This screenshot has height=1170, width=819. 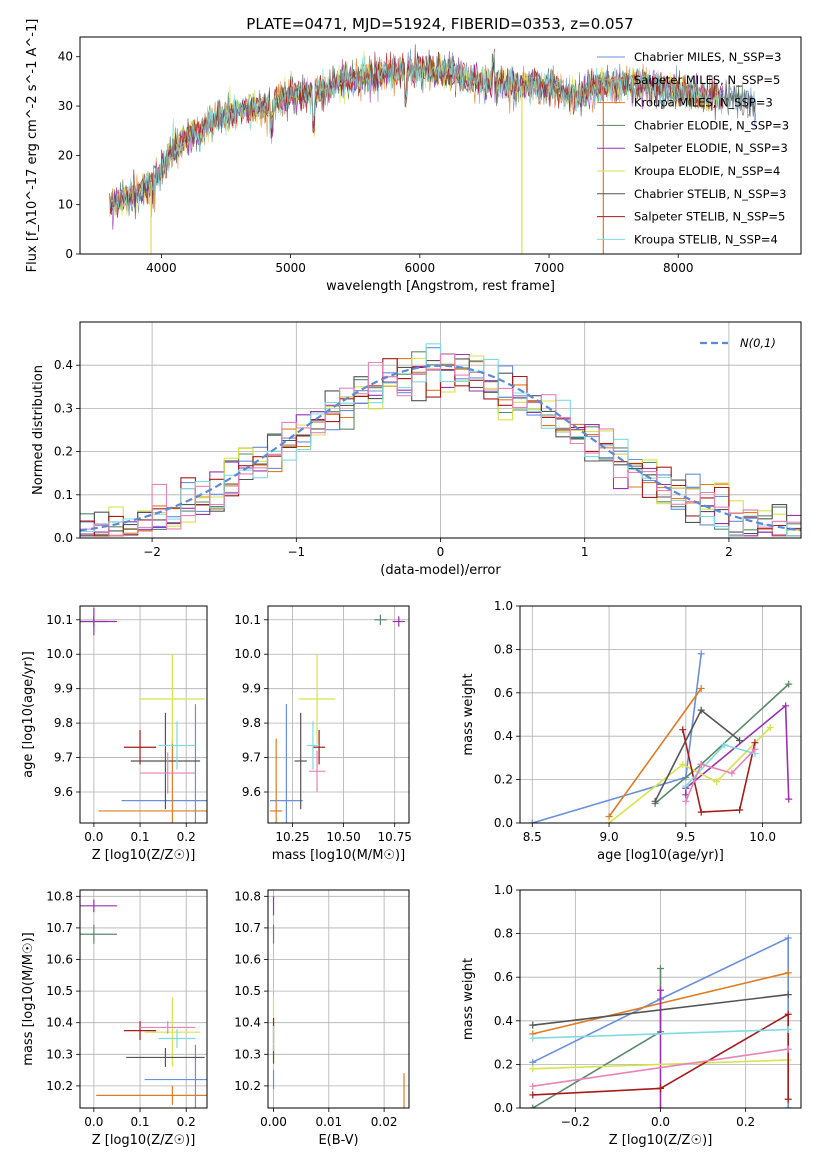 What do you see at coordinates (161, 268) in the screenshot?
I see `x-tick-label: 4000` at bounding box center [161, 268].